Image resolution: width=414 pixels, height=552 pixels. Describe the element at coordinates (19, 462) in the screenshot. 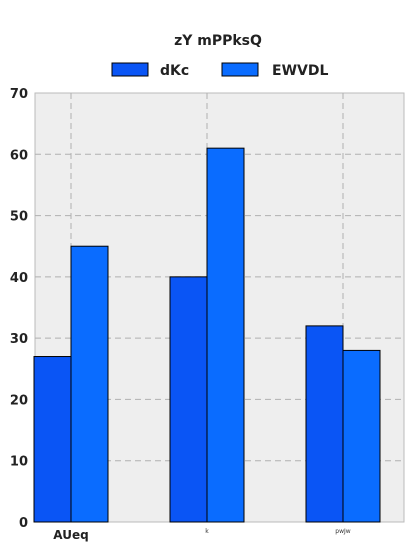

I see `ytick-label: 10` at that location.